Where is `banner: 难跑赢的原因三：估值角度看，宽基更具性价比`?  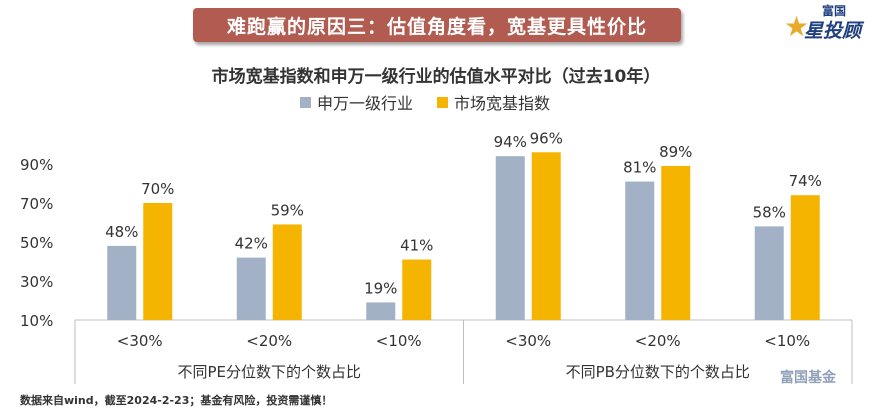
banner: 难跑赢的原因三：估值角度看，宽基更具性价比 is located at coordinates (437, 25).